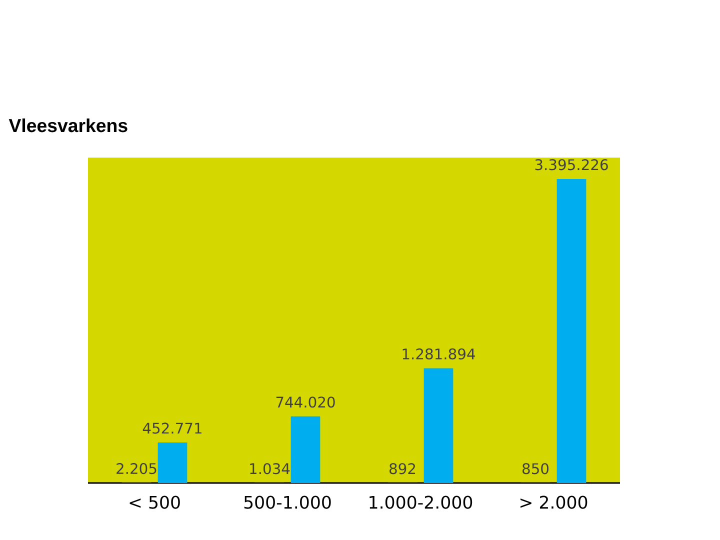 The width and height of the screenshot is (720, 540). Describe the element at coordinates (535, 468) in the screenshot. I see `data-label: 850` at that location.